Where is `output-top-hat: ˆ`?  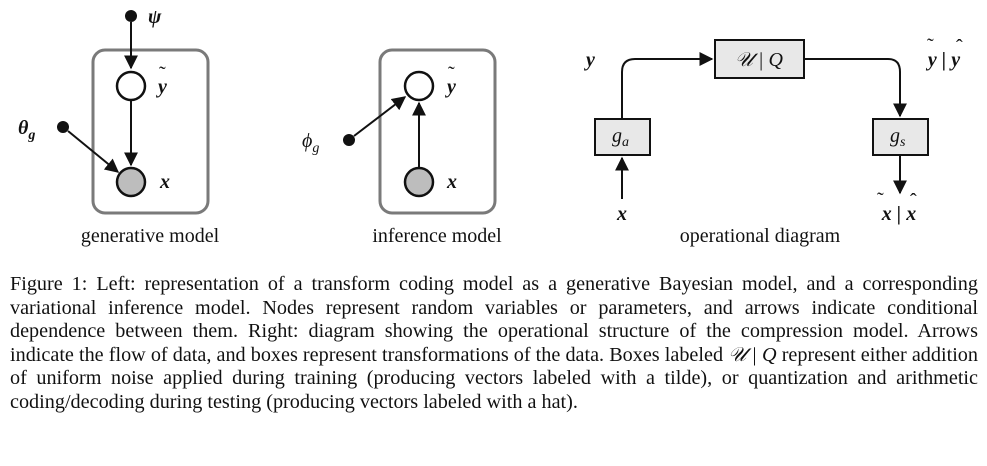
output-top-hat: ˆ is located at coordinates (959, 47).